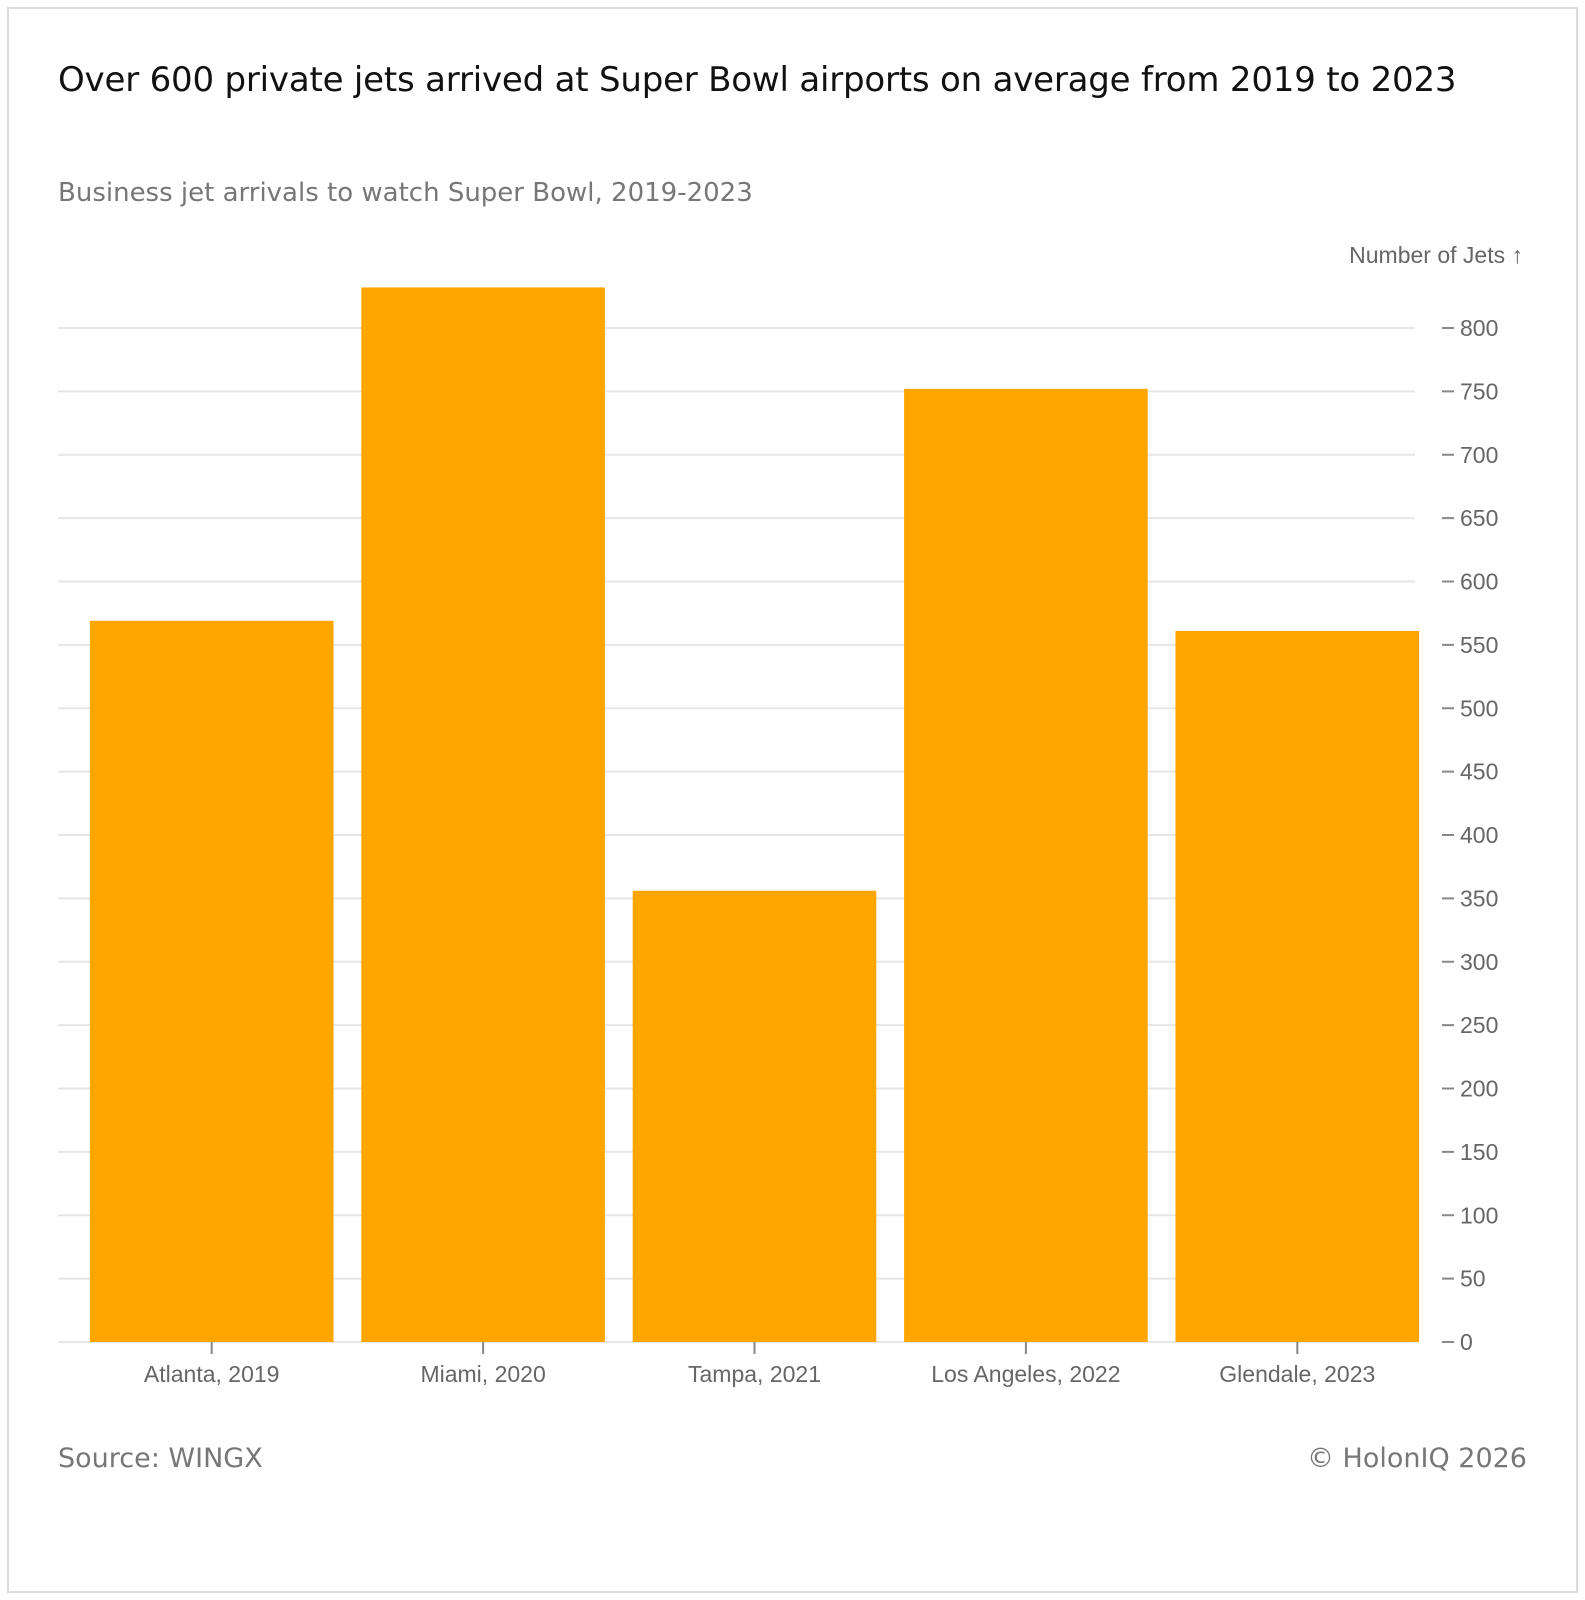 The height and width of the screenshot is (1600, 1585). What do you see at coordinates (1466, 1342) in the screenshot?
I see `y-tick-label: 0` at bounding box center [1466, 1342].